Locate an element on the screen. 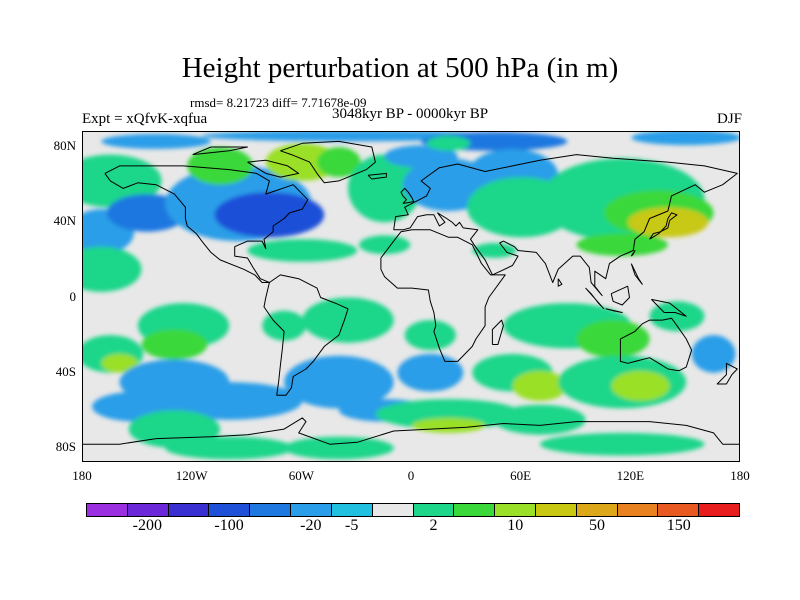 The width and height of the screenshot is (800, 600). colorbar-label: -200 is located at coordinates (147, 525).